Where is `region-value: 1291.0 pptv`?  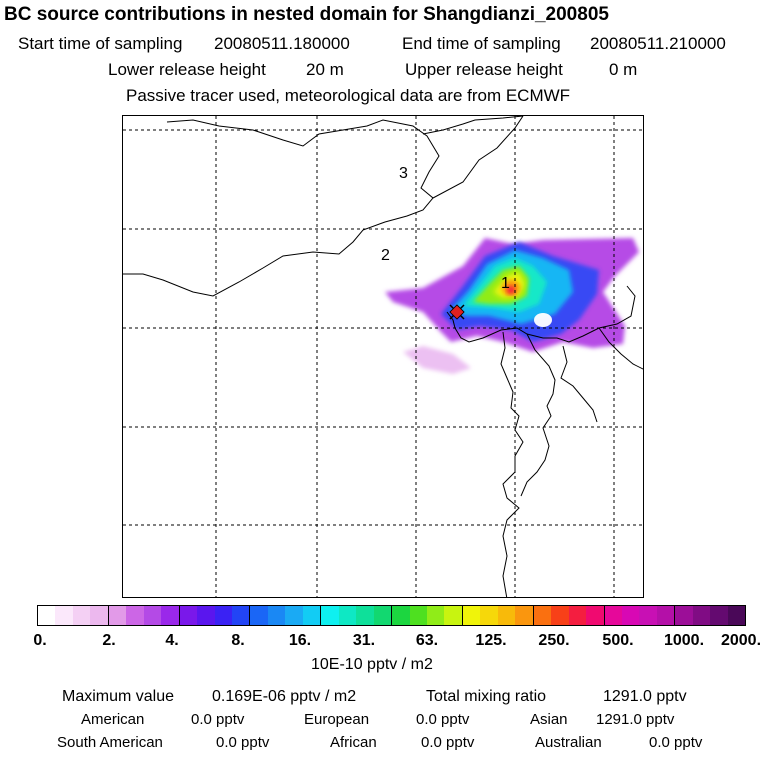
region-value: 1291.0 pptv is located at coordinates (635, 719).